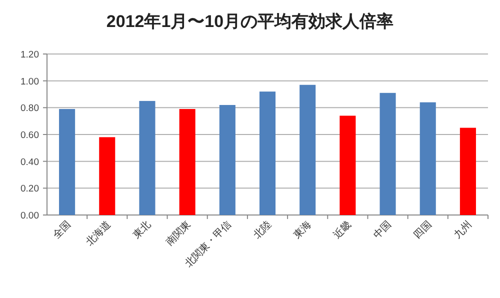 This screenshot has width=500, height=298. What do you see at coordinates (62, 230) in the screenshot?
I see `x-tick-label: 全国` at bounding box center [62, 230].